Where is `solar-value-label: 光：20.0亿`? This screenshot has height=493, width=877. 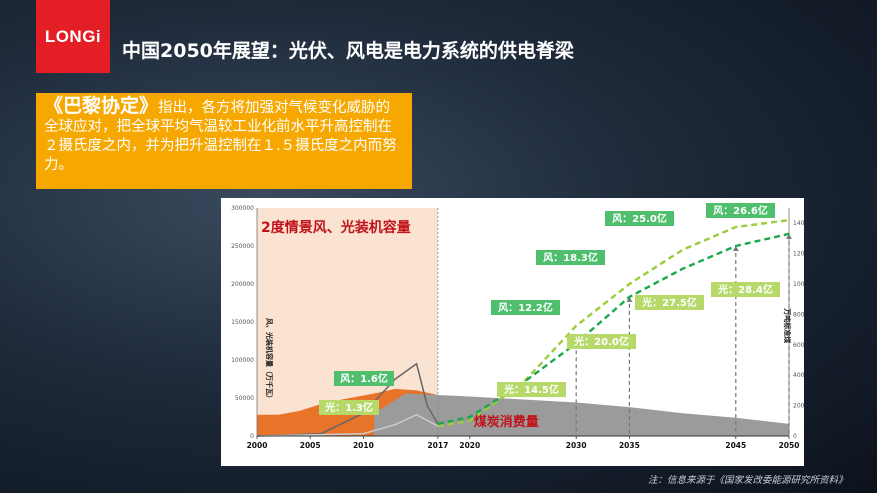 solar-value-label: 光：20.0亿 is located at coordinates (601, 341).